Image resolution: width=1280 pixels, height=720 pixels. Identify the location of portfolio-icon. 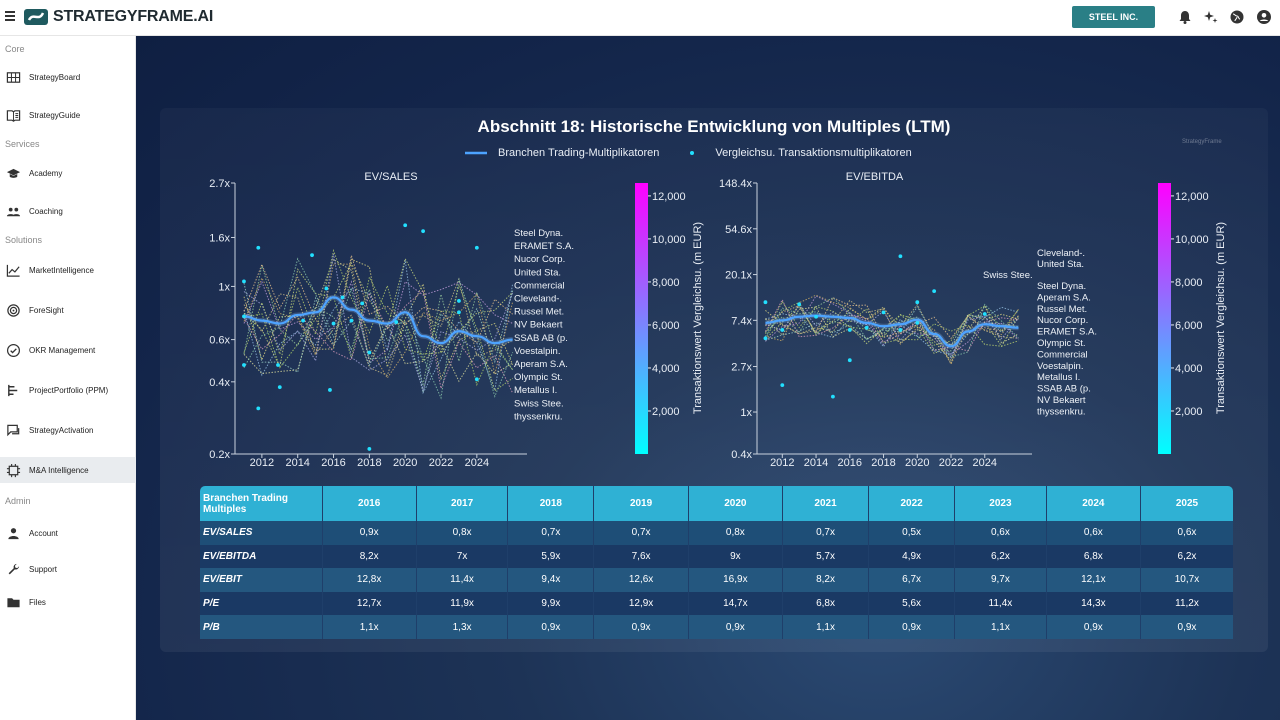
(13, 390).